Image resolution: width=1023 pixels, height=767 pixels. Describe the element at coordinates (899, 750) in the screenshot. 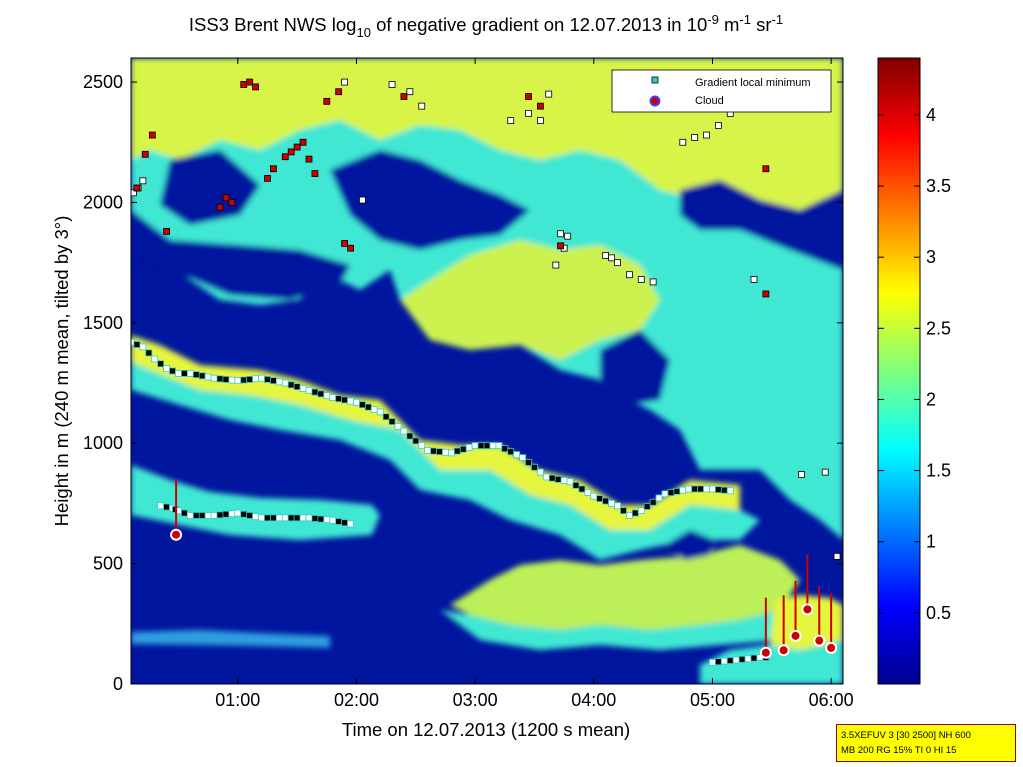

I see `info-line-2: MB 200 RG 15% TI 0 HI 15` at that location.